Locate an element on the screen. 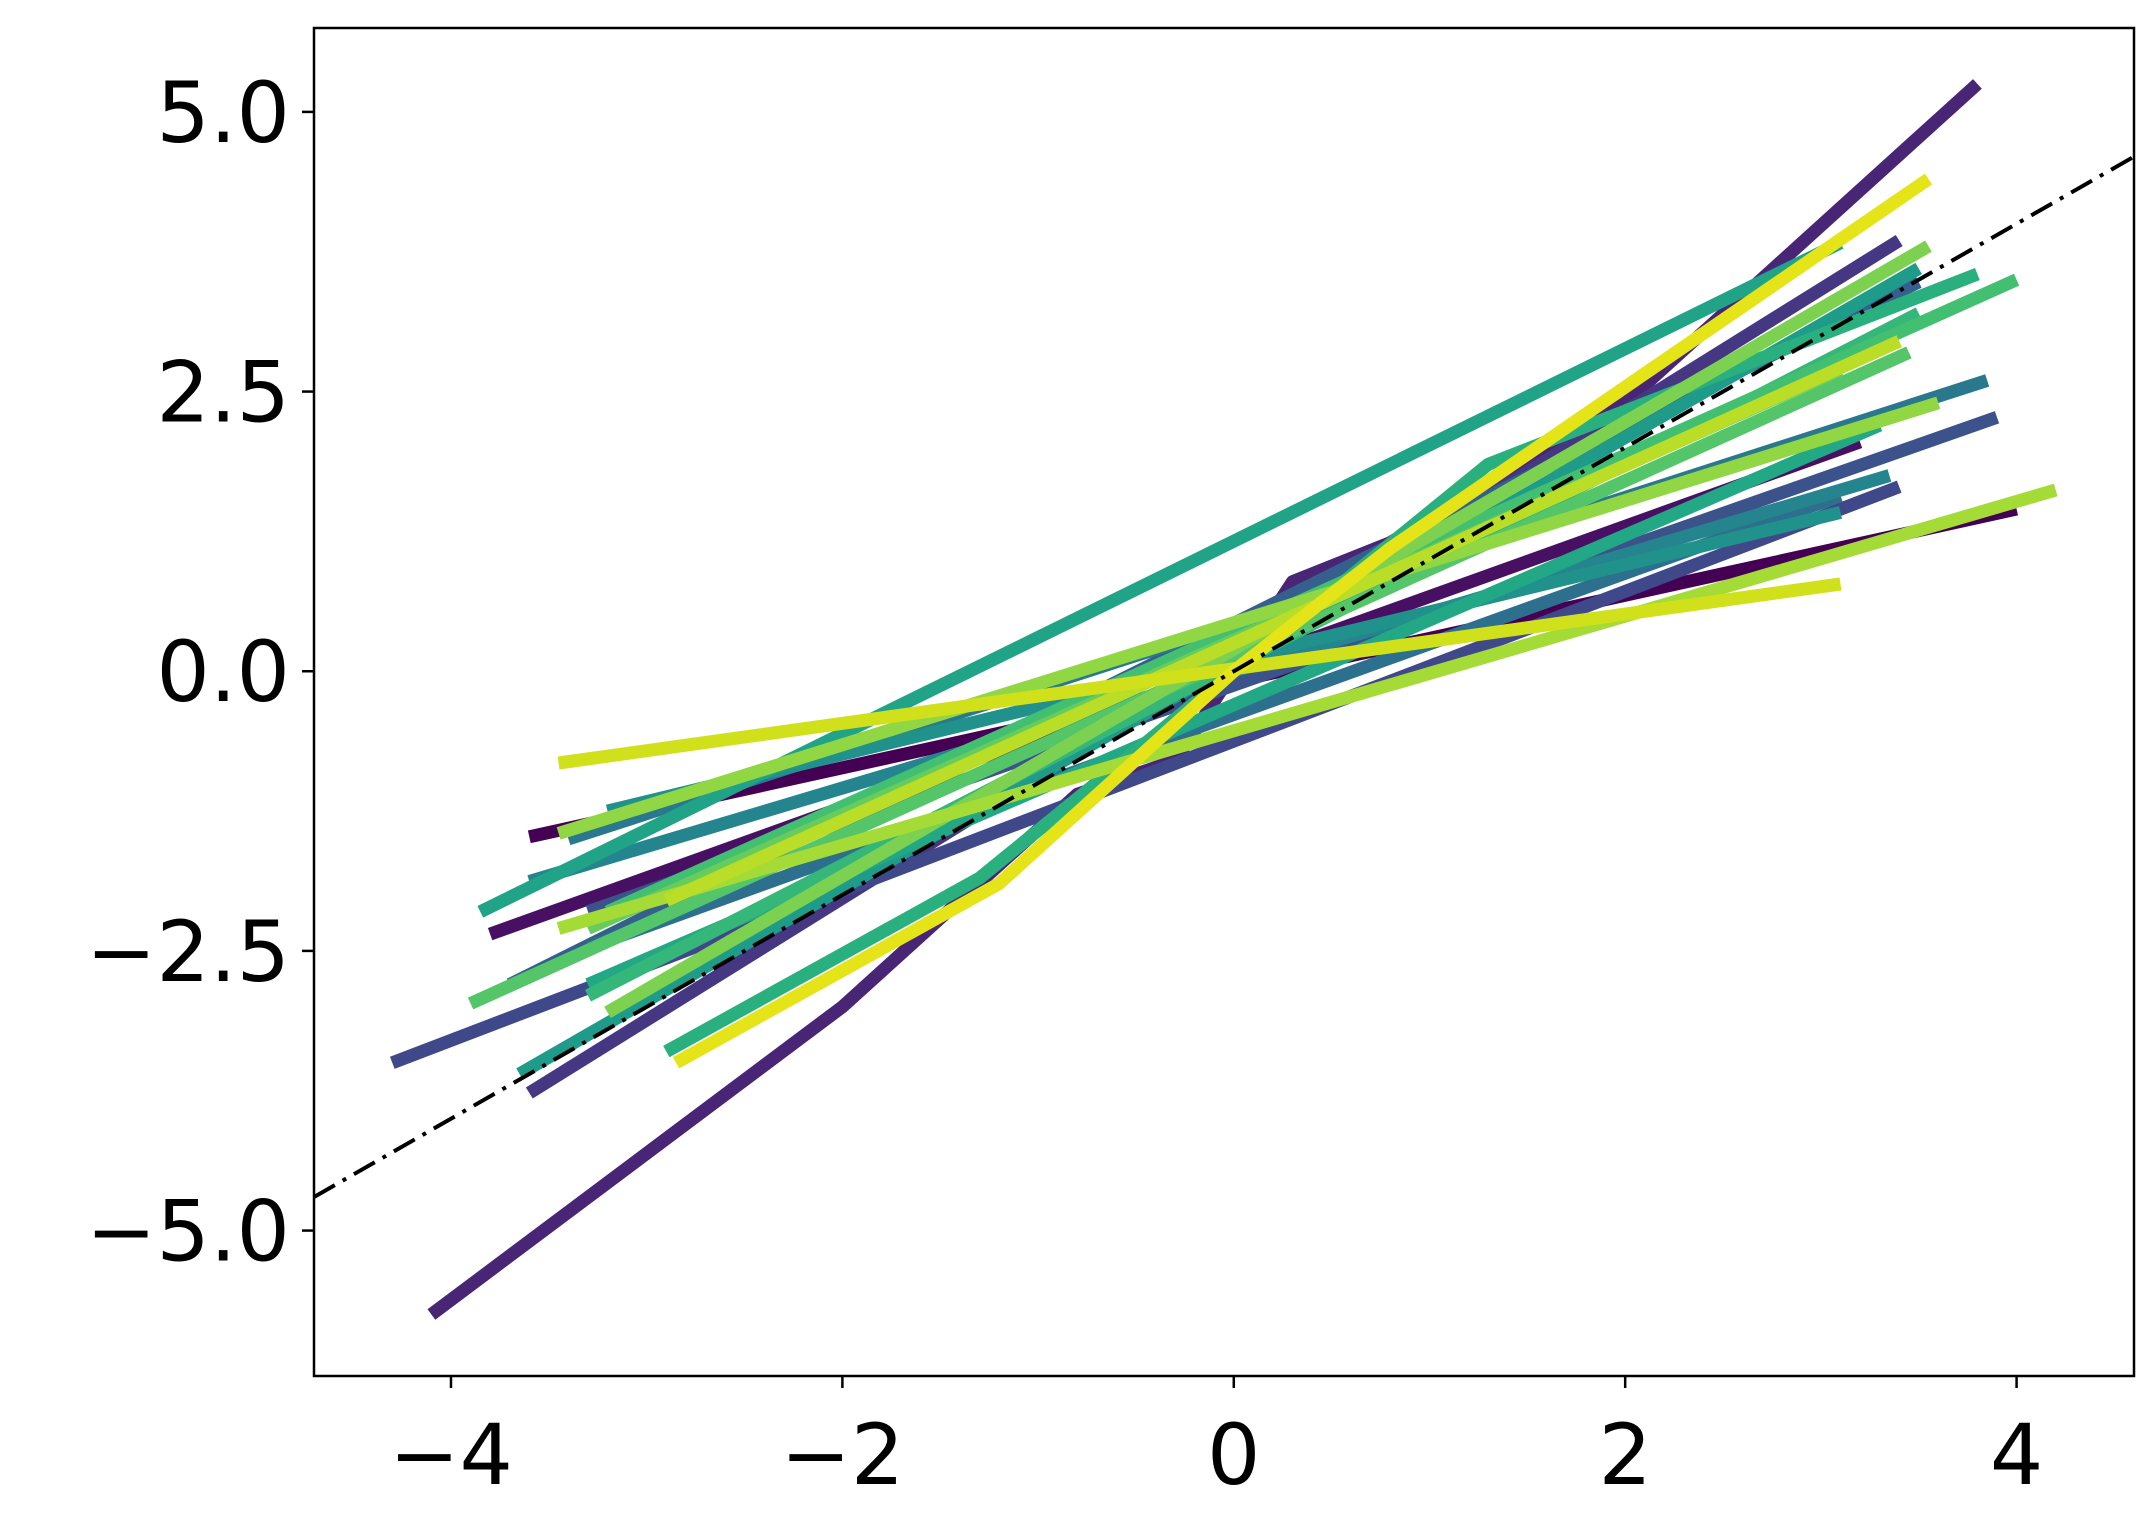 The height and width of the screenshot is (1529, 2155). y-tick-label: 2.5 is located at coordinates (223, 393).